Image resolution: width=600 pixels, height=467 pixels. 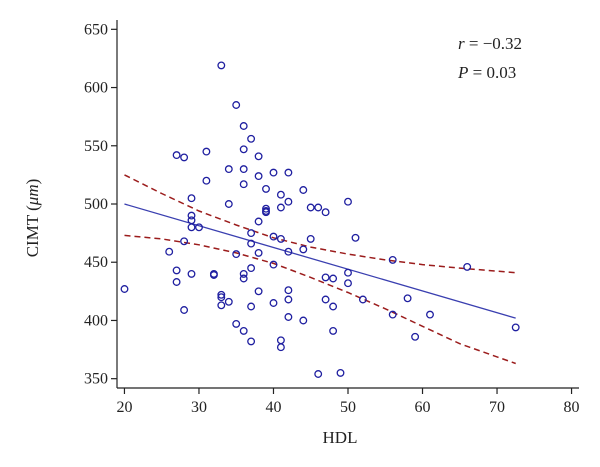 What do you see at coordinates (572, 407) in the screenshot?
I see `x-tick-label: 80` at bounding box center [572, 407].